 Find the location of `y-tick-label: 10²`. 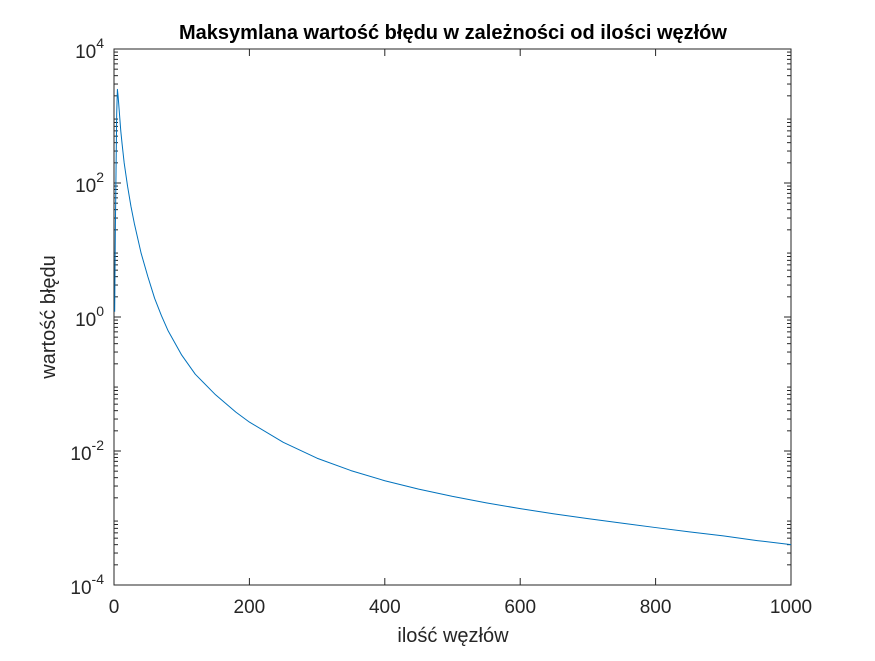

y-tick-label: 10² is located at coordinates (89, 183).